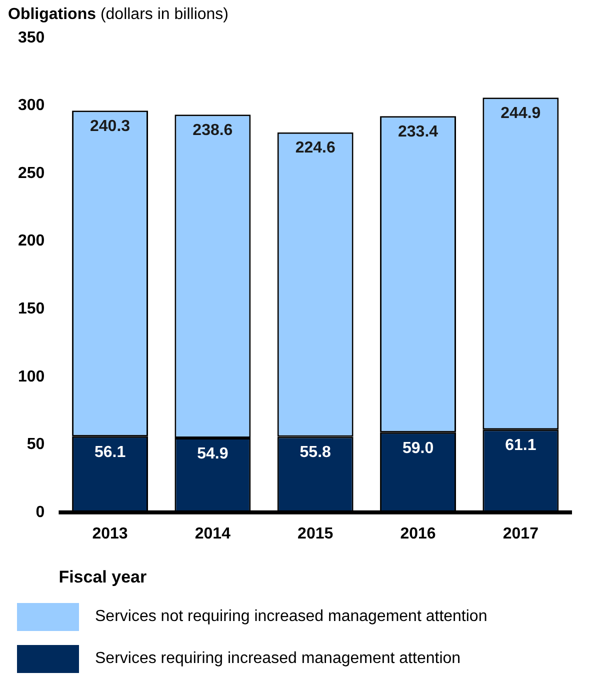 The image size is (592, 687). Describe the element at coordinates (315, 148) in the screenshot. I see `data-label: 224.6` at that location.